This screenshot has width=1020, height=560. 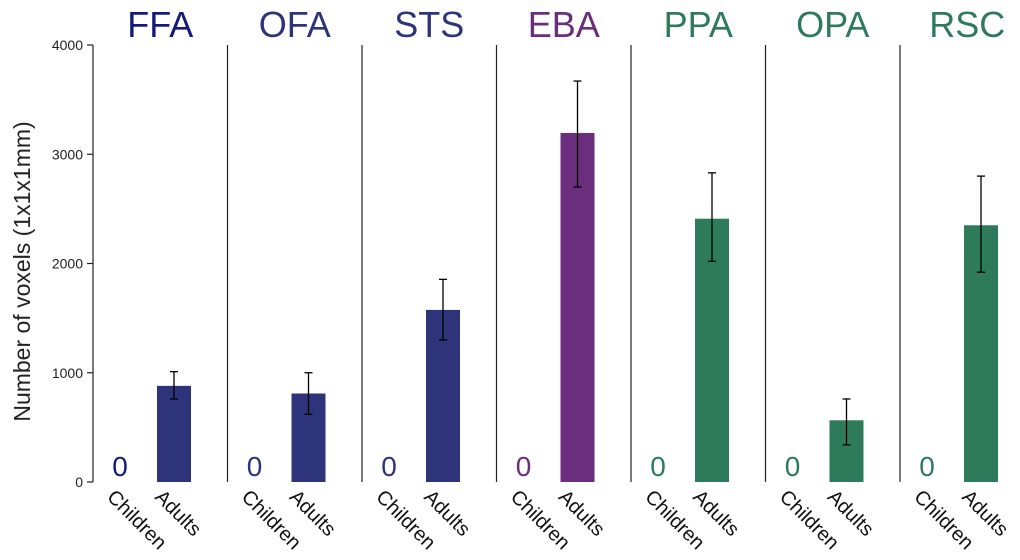 I want to click on y-axis-label: Number of voxels (1x1x1mm), so click(x=22, y=271).